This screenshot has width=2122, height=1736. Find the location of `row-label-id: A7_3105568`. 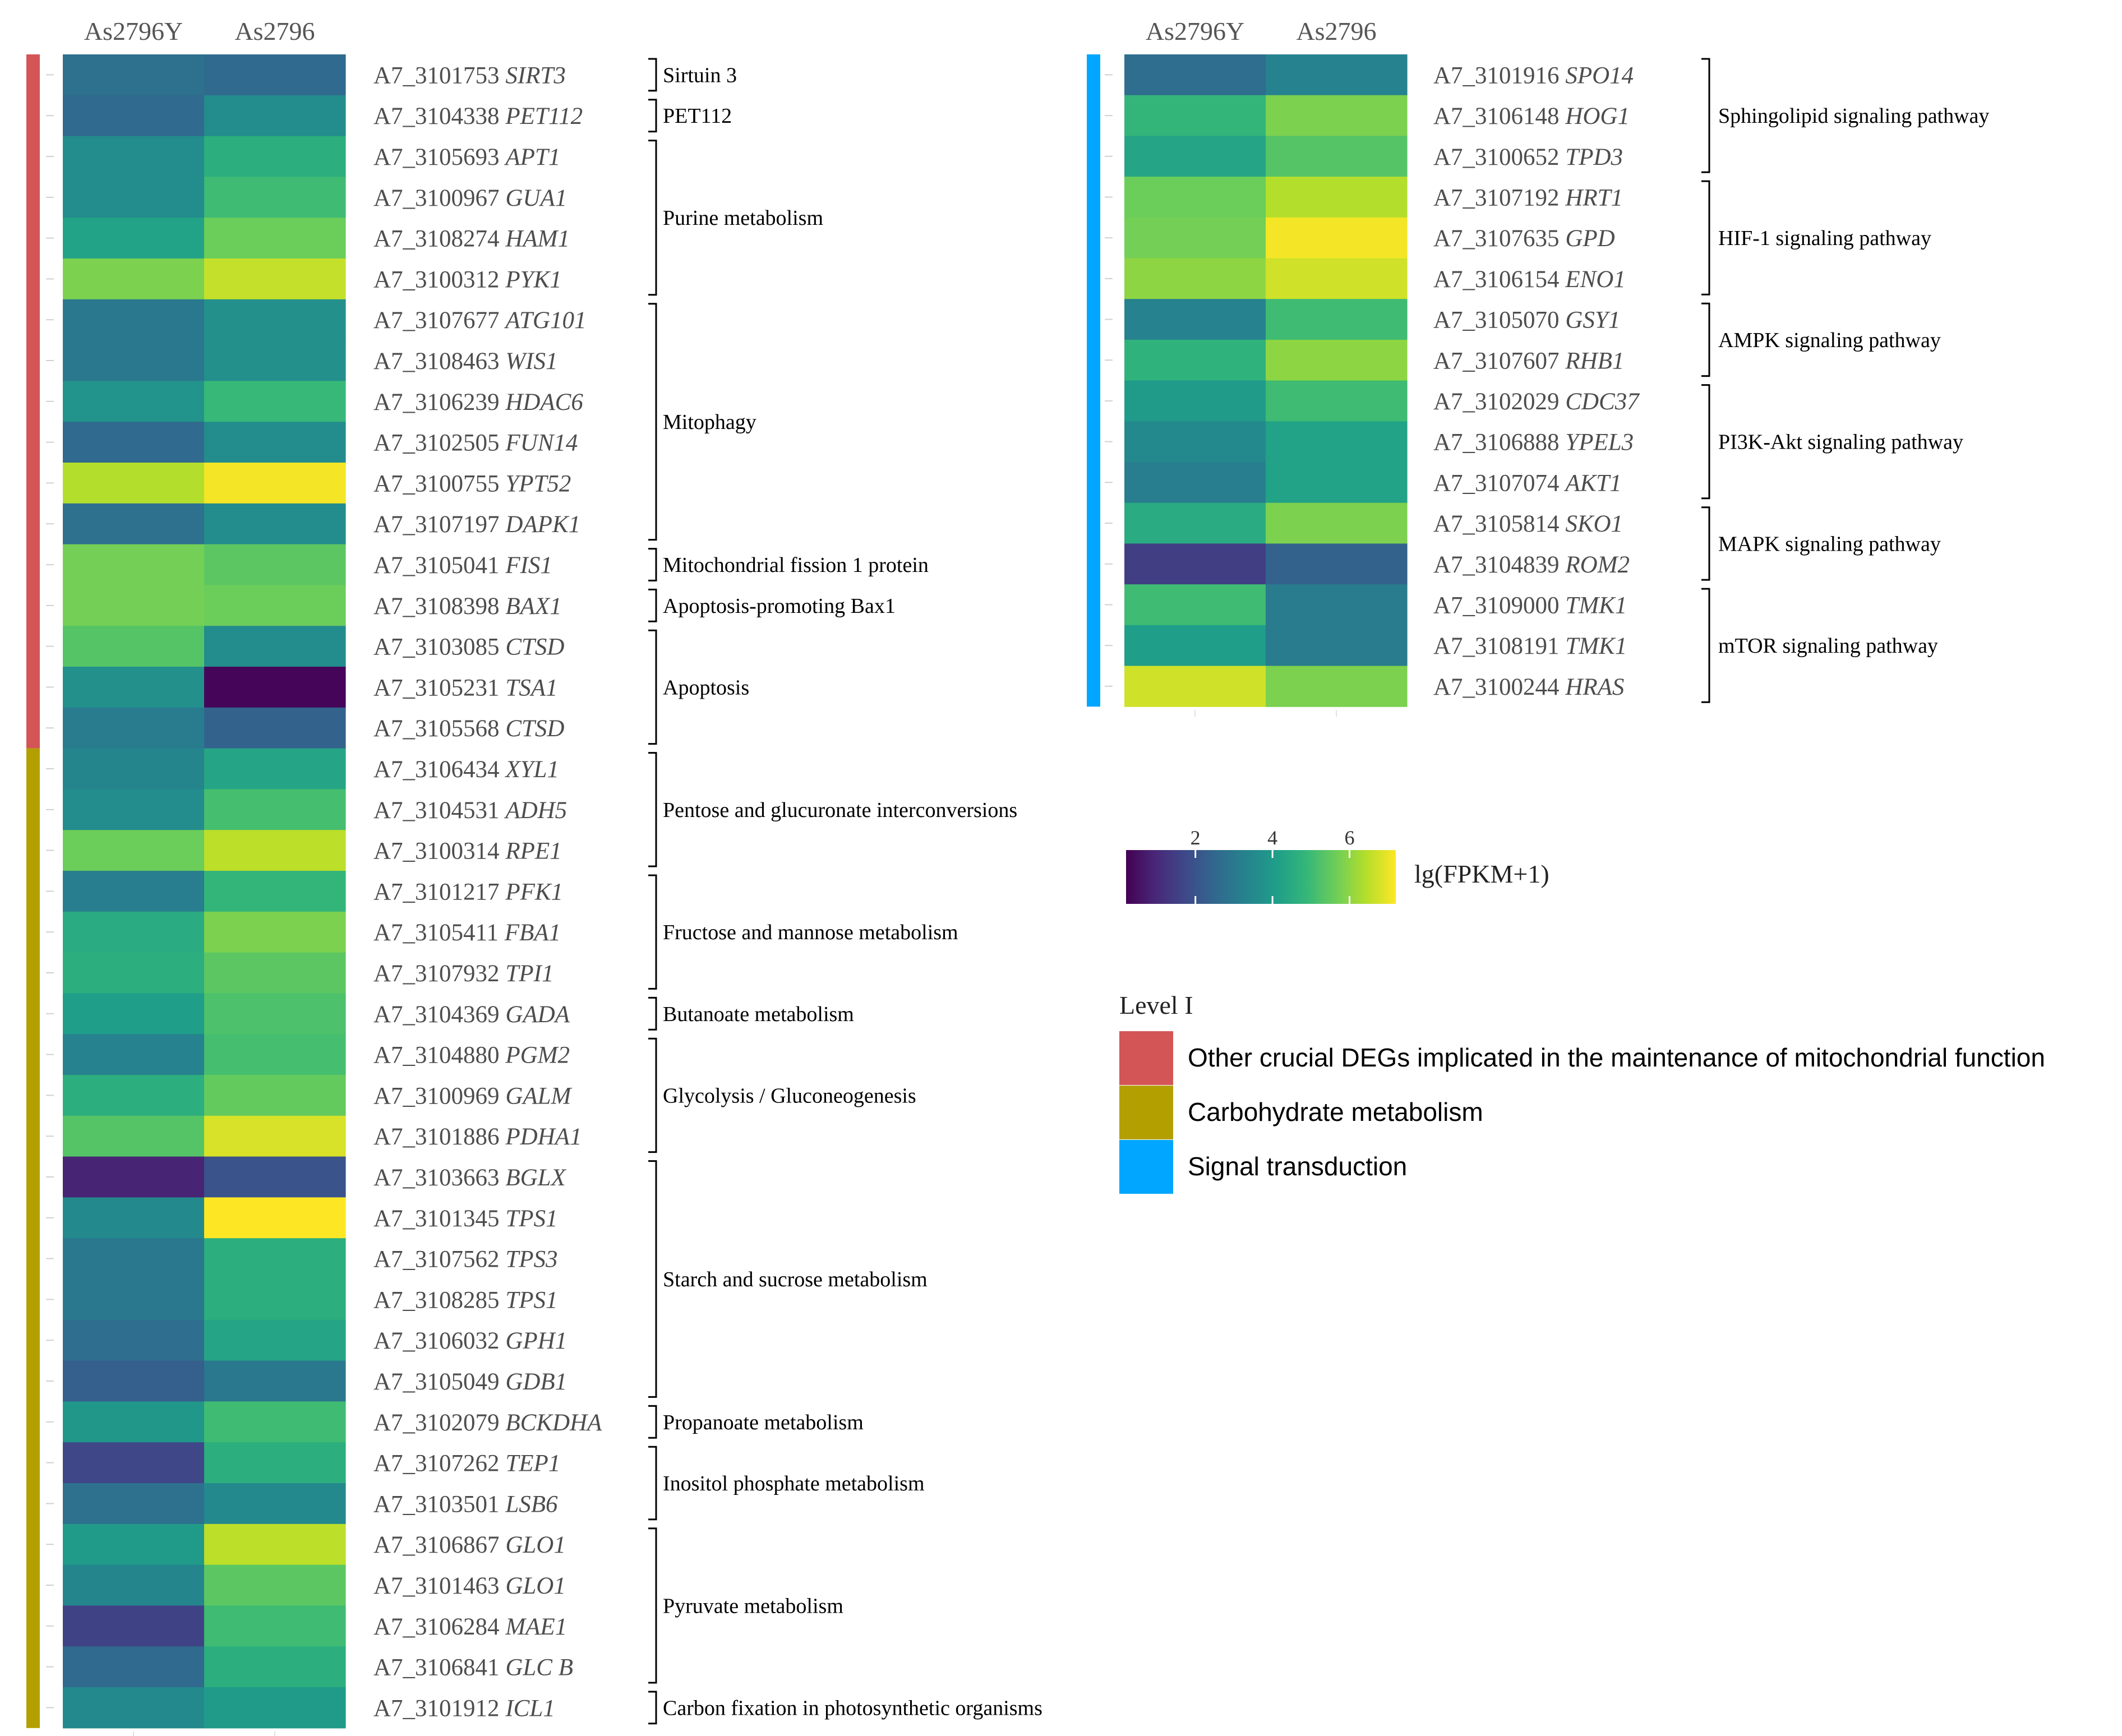

row-label-id: A7_3105568 is located at coordinates (439, 728).